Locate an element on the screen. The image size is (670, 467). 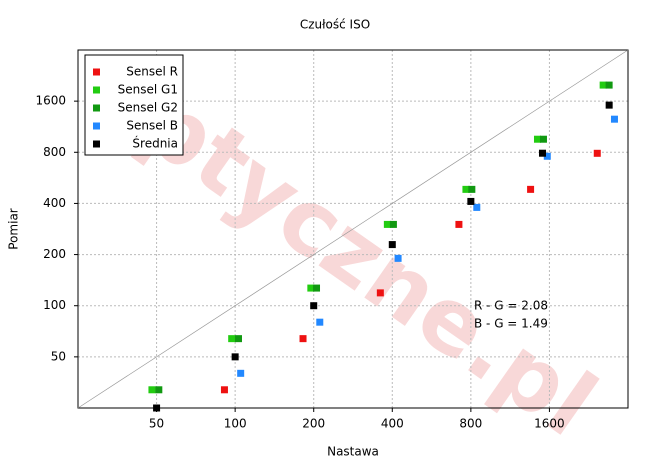
y-tick-label: 100 is located at coordinates (54, 305).